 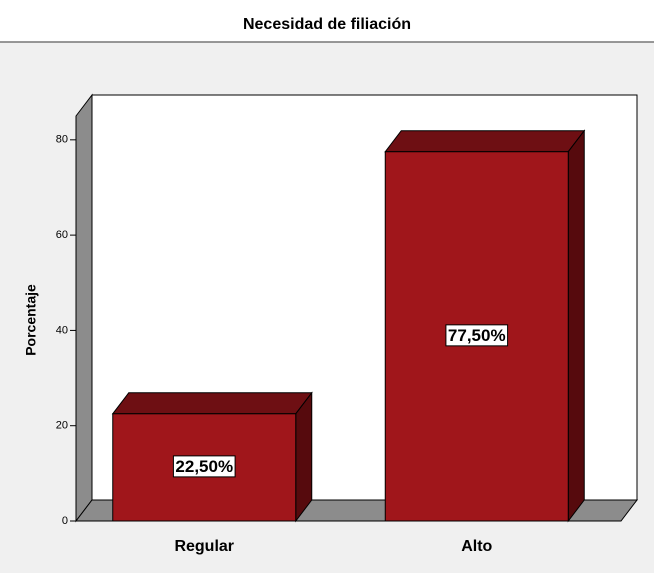 What do you see at coordinates (204, 546) in the screenshot?
I see `x-tick-label: Regular` at bounding box center [204, 546].